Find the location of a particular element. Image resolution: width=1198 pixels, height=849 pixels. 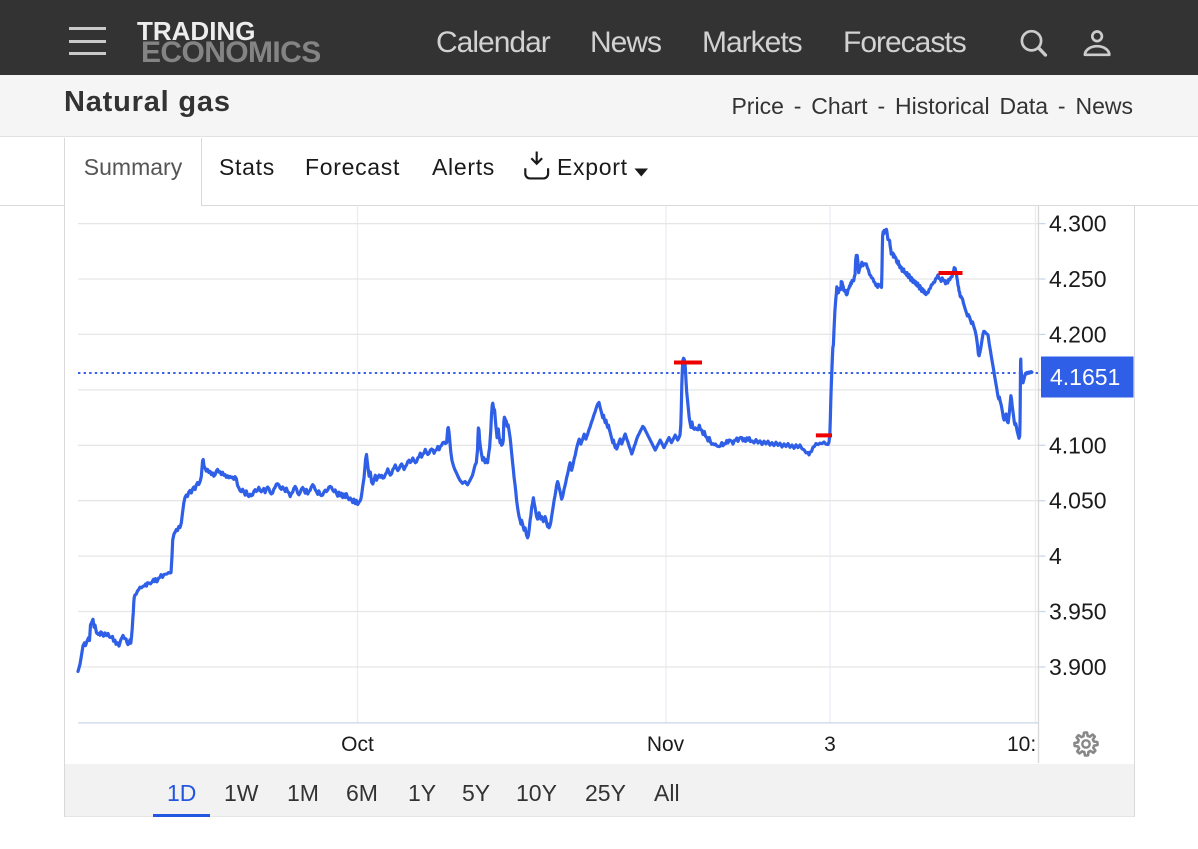

svg-text: 3.950 is located at coordinates (1078, 612).